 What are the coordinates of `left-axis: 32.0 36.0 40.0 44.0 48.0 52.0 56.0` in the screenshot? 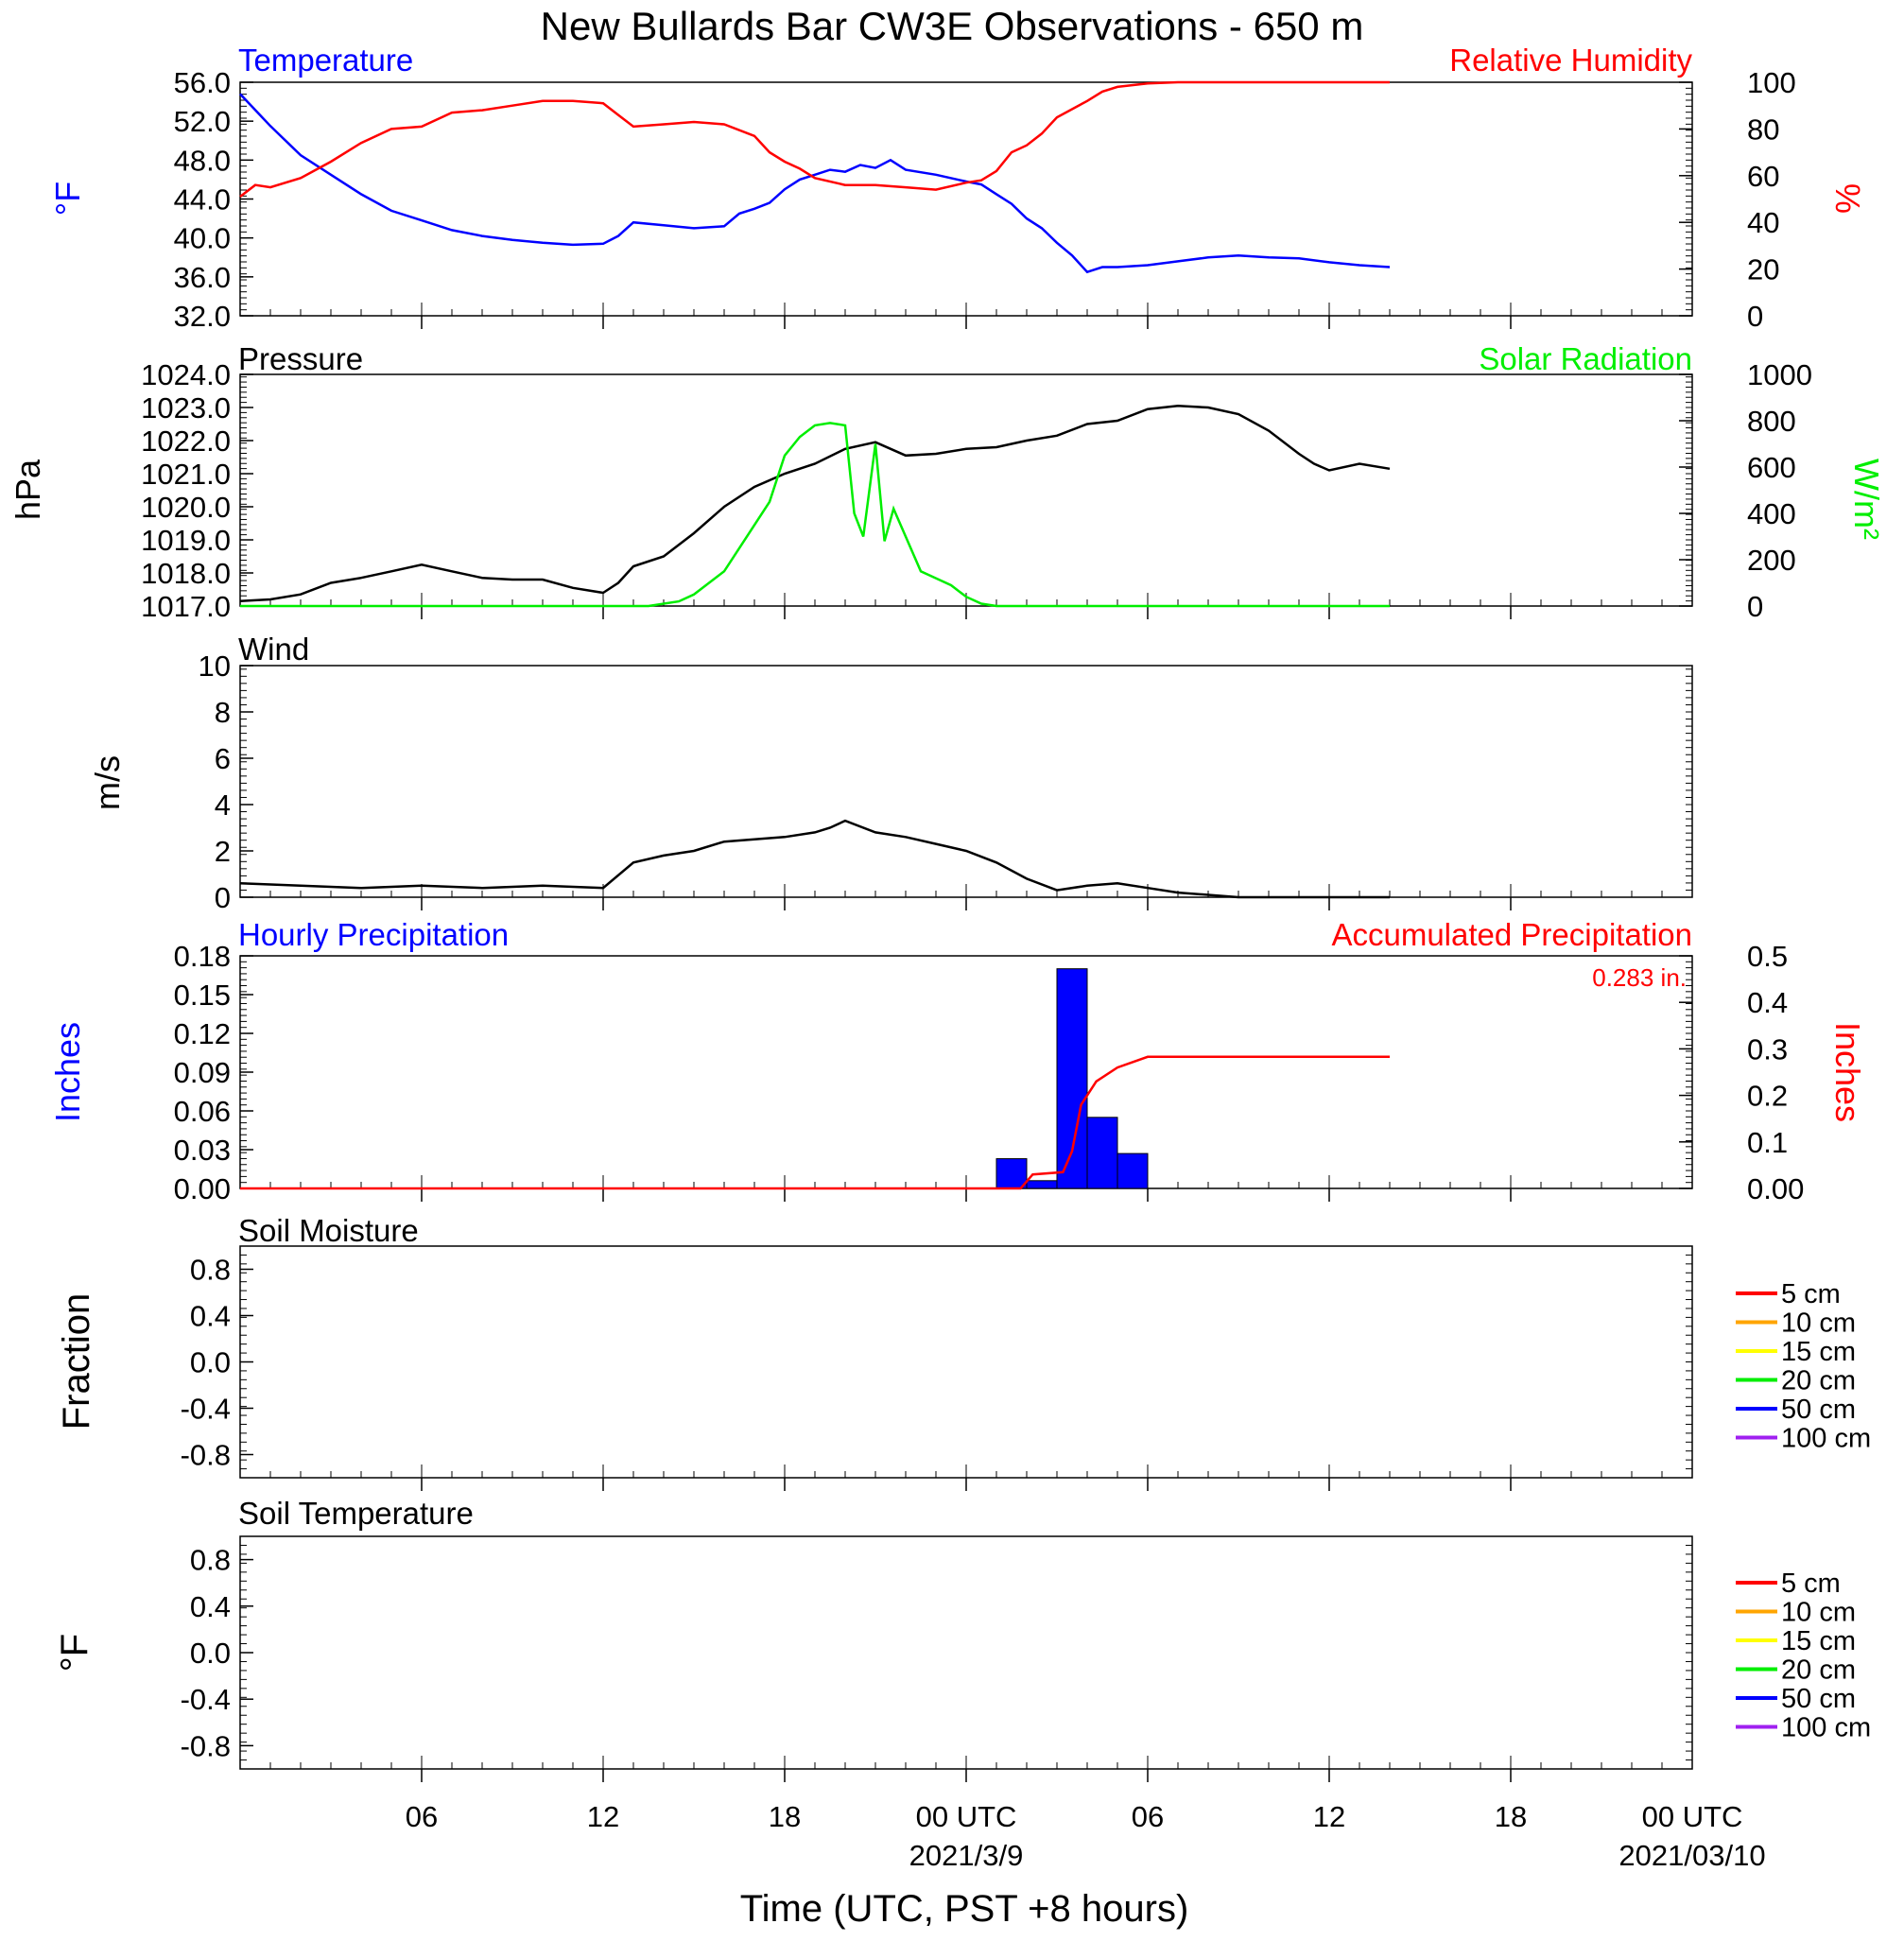 It's located at (933, 200).